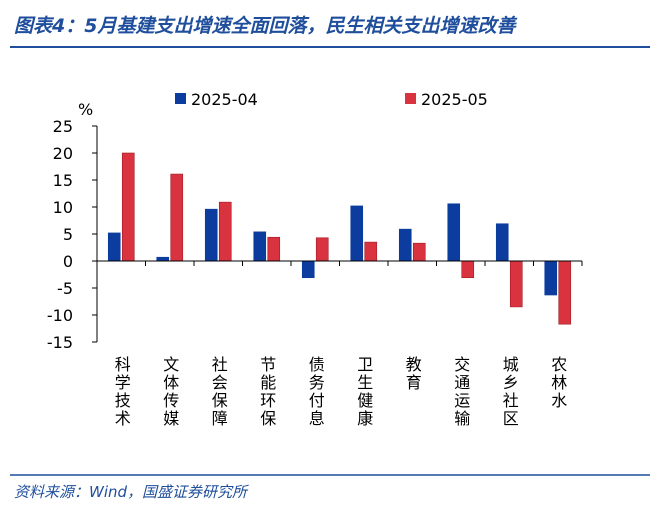  I want to click on legend-label: 2025-05, so click(454, 99).